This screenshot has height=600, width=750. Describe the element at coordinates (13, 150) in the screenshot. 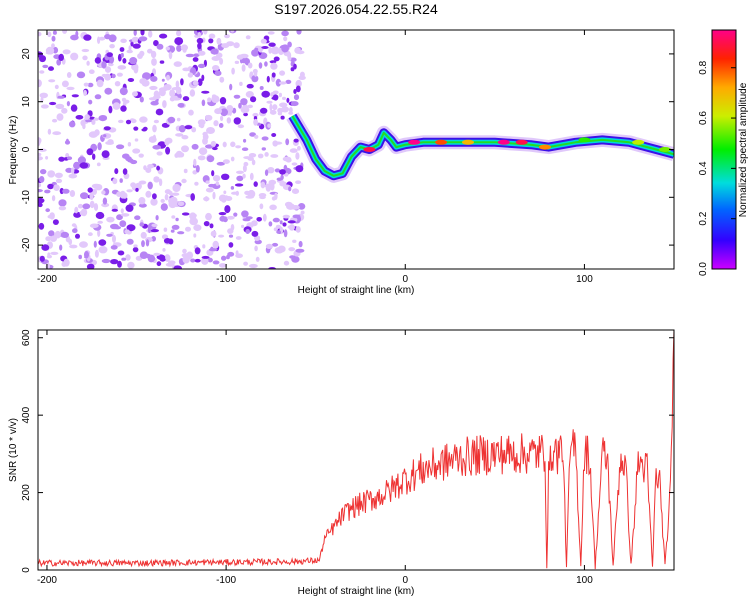

I see `spectrogram-y-label: Frequency (Hz)` at that location.